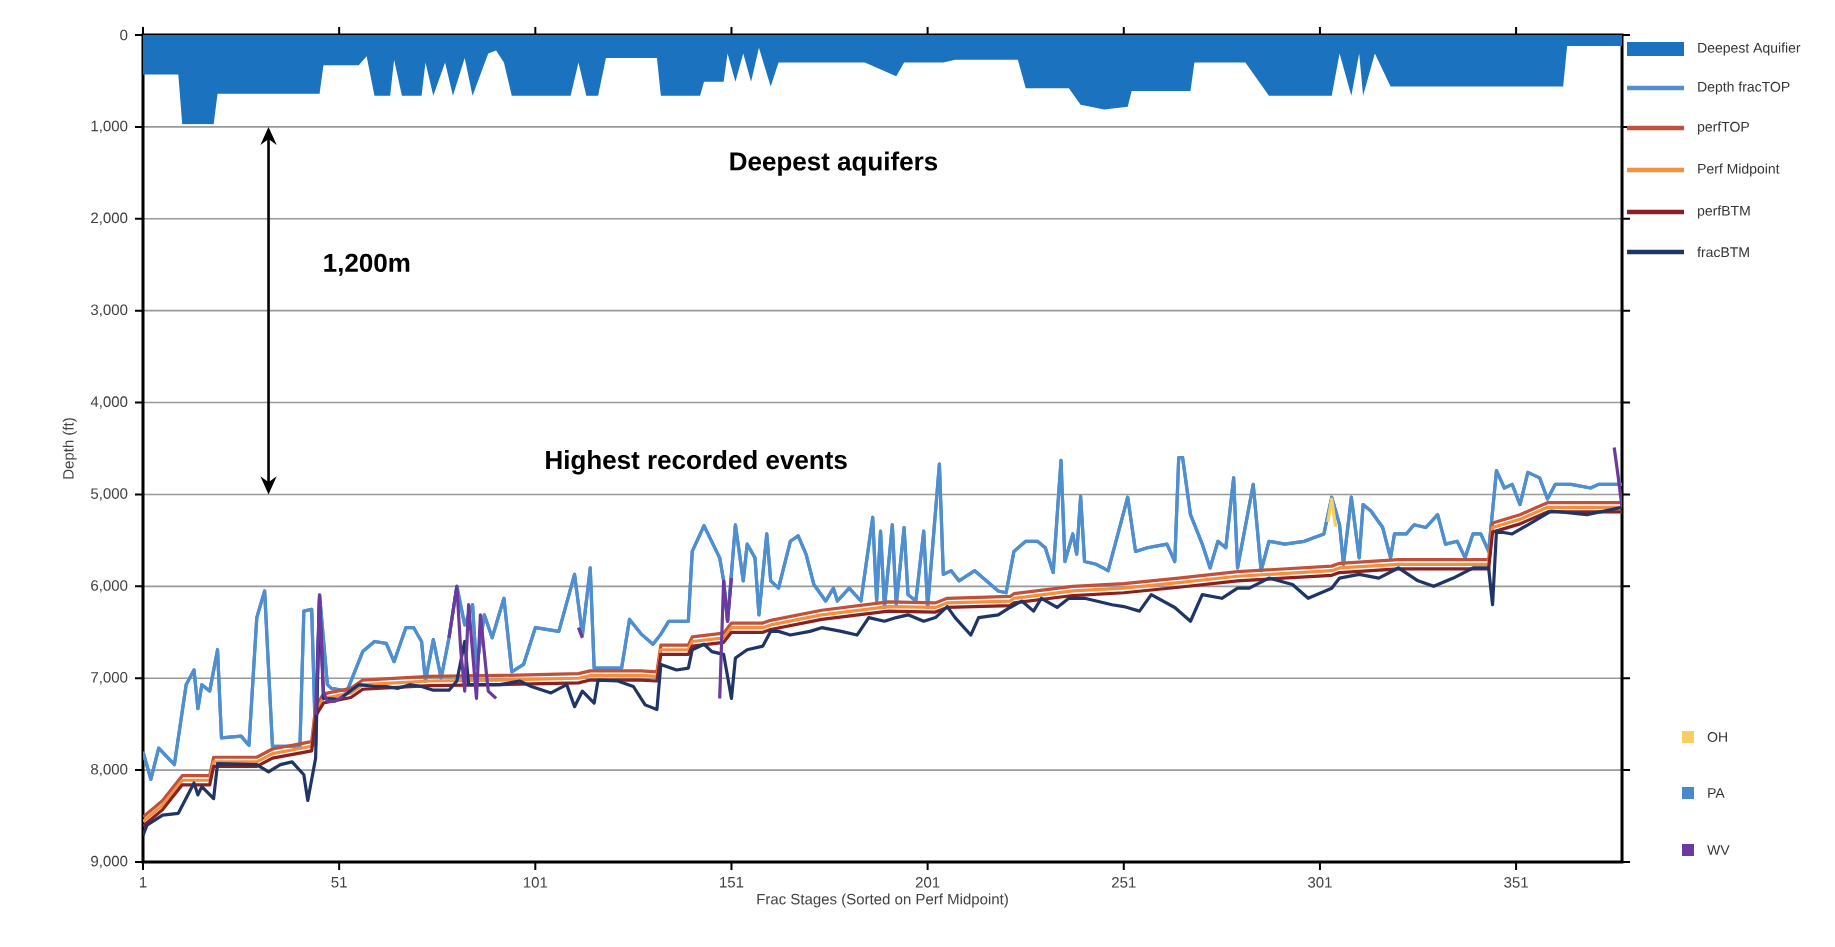  I want to click on y-tick-label: 7,000, so click(109, 678).